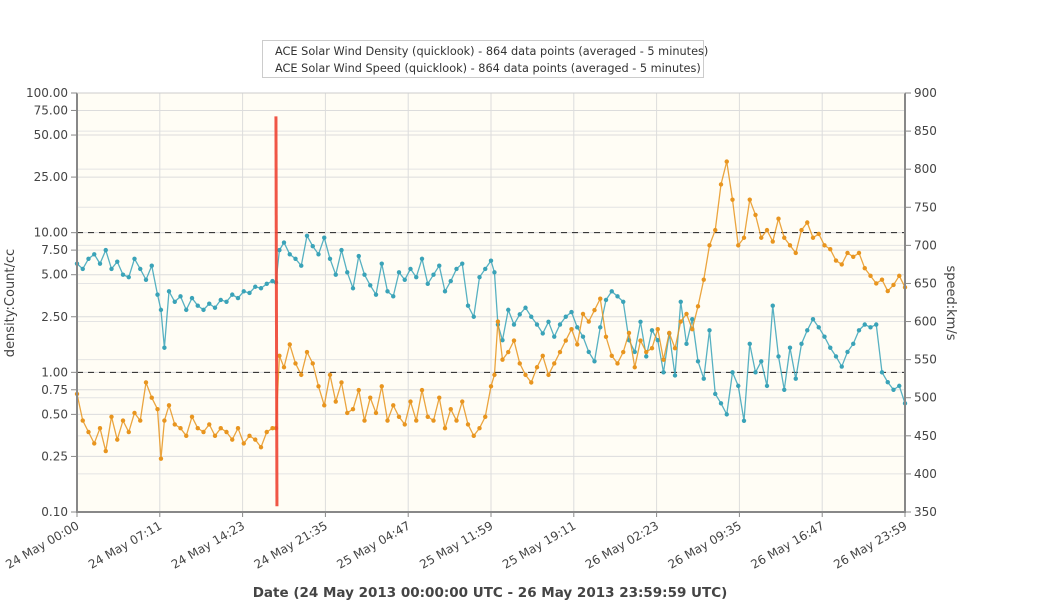 Image resolution: width=1038 pixels, height=600 pixels. What do you see at coordinates (276, 311) in the screenshot?
I see `markers-layer` at bounding box center [276, 311].